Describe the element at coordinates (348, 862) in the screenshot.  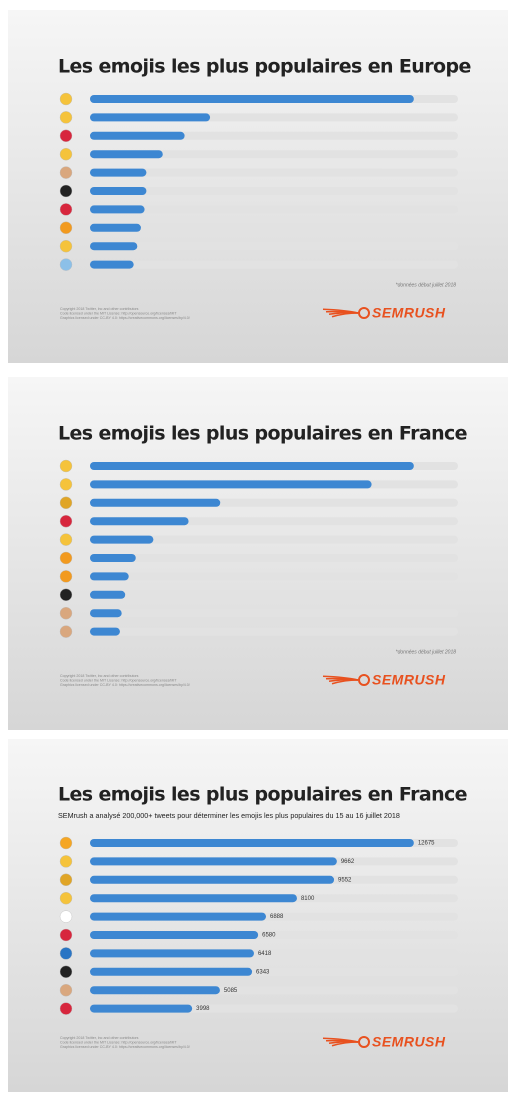
I see `value-label: 9662` at that location.